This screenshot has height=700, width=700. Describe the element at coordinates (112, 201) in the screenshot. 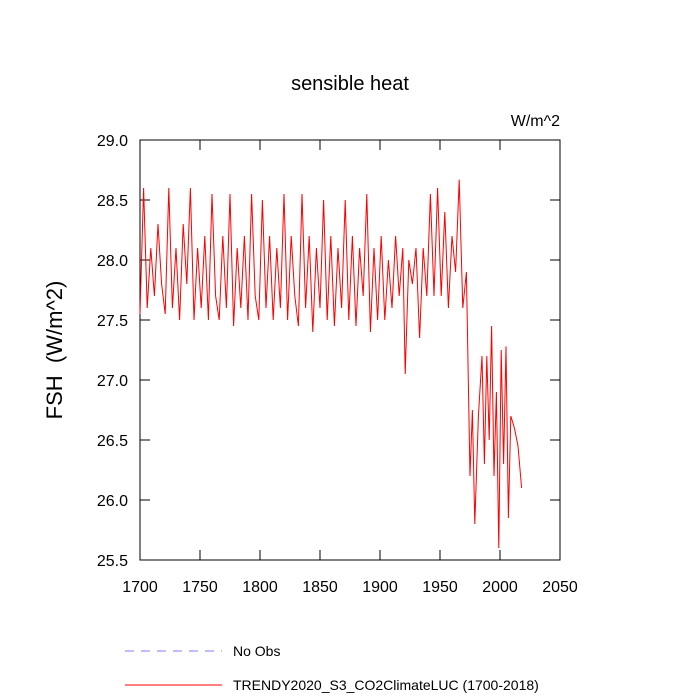

I see `y-tick-label: 28.5` at that location.